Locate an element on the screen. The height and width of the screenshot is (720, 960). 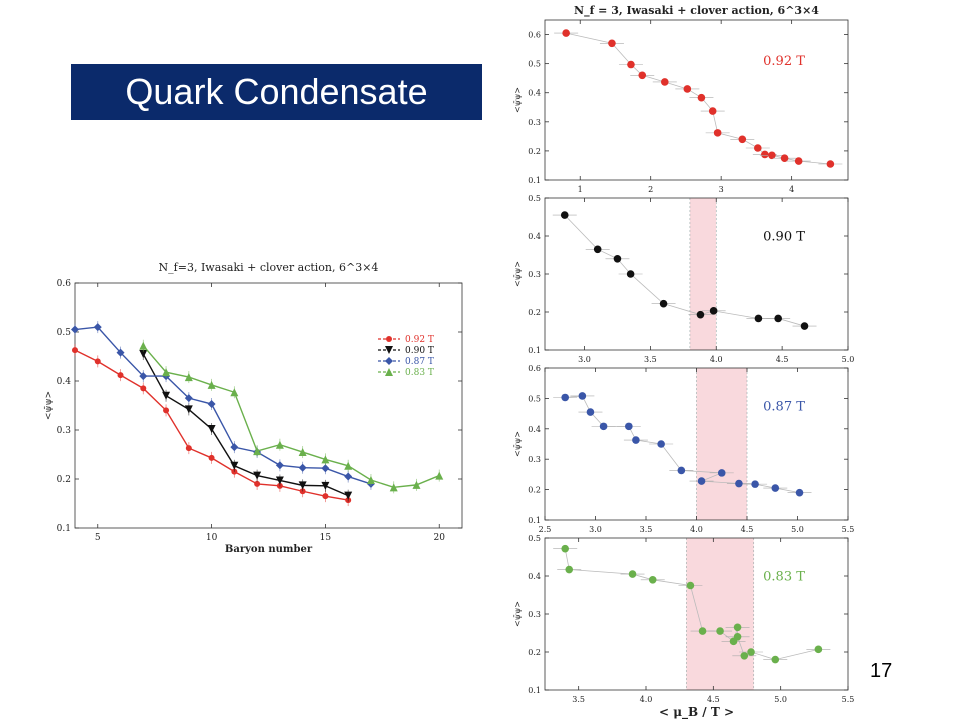
x-tick-label: 3.0 is located at coordinates (595, 529).